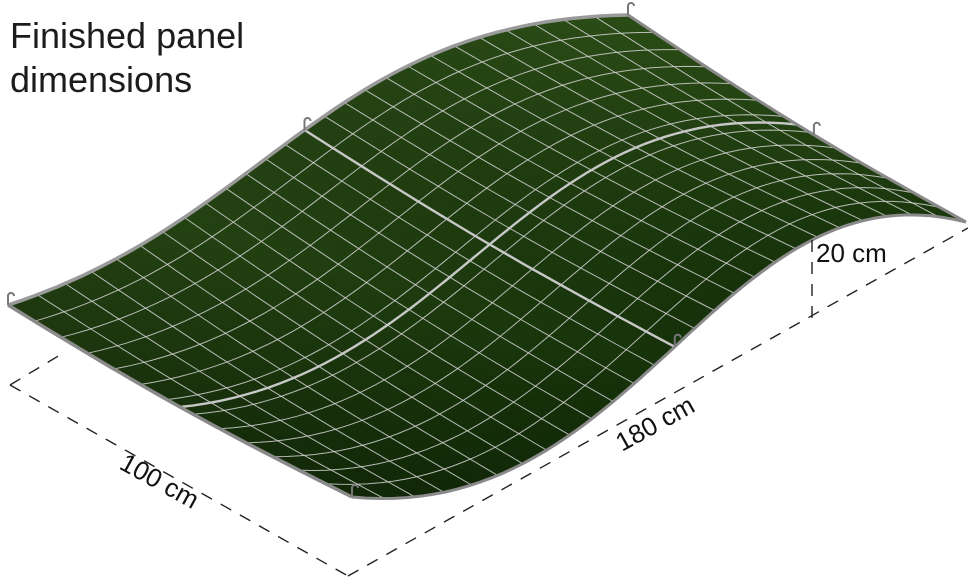  What do you see at coordinates (35, 370) in the screenshot?
I see `width-dimension-end-cap` at bounding box center [35, 370].